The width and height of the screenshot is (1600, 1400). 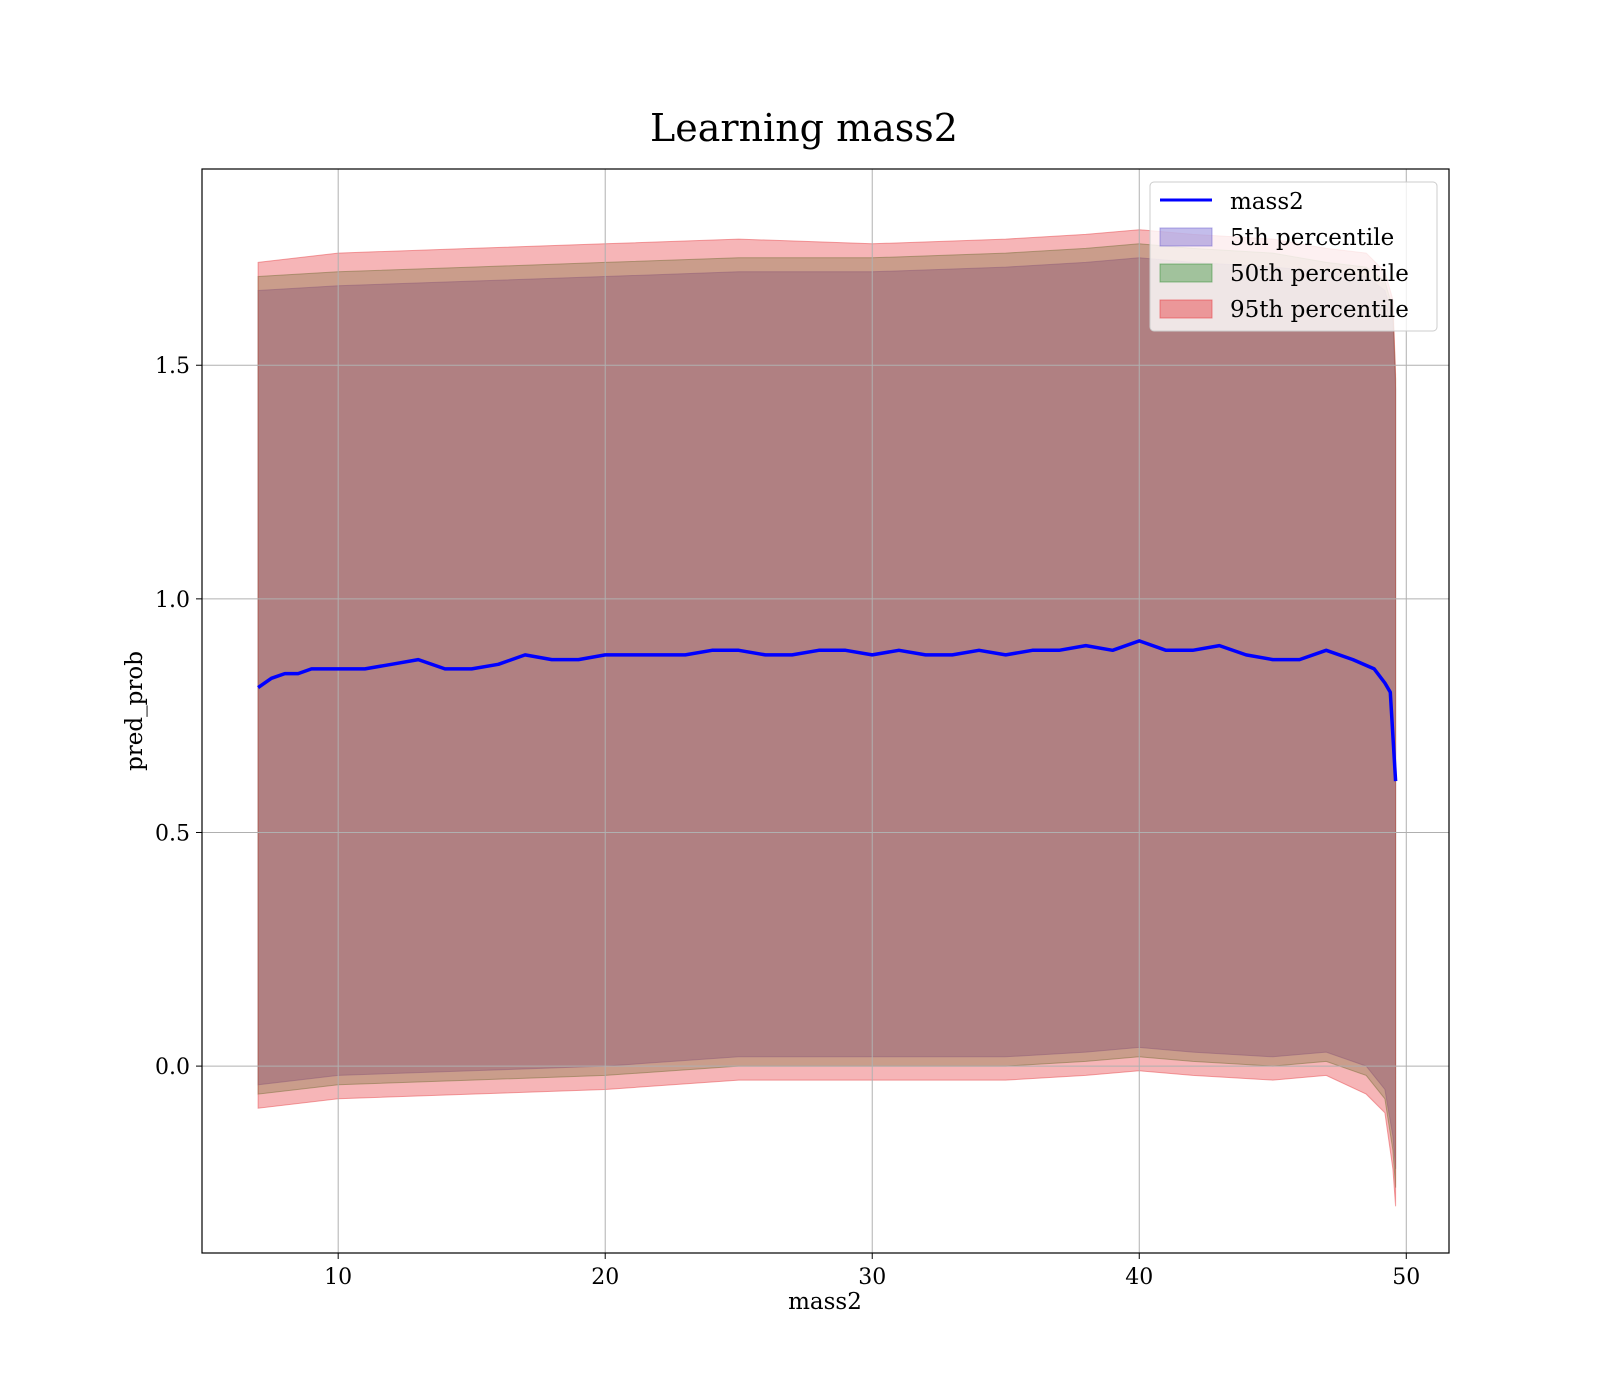 I want to click on x-tick-label: 20, so click(x=605, y=1277).